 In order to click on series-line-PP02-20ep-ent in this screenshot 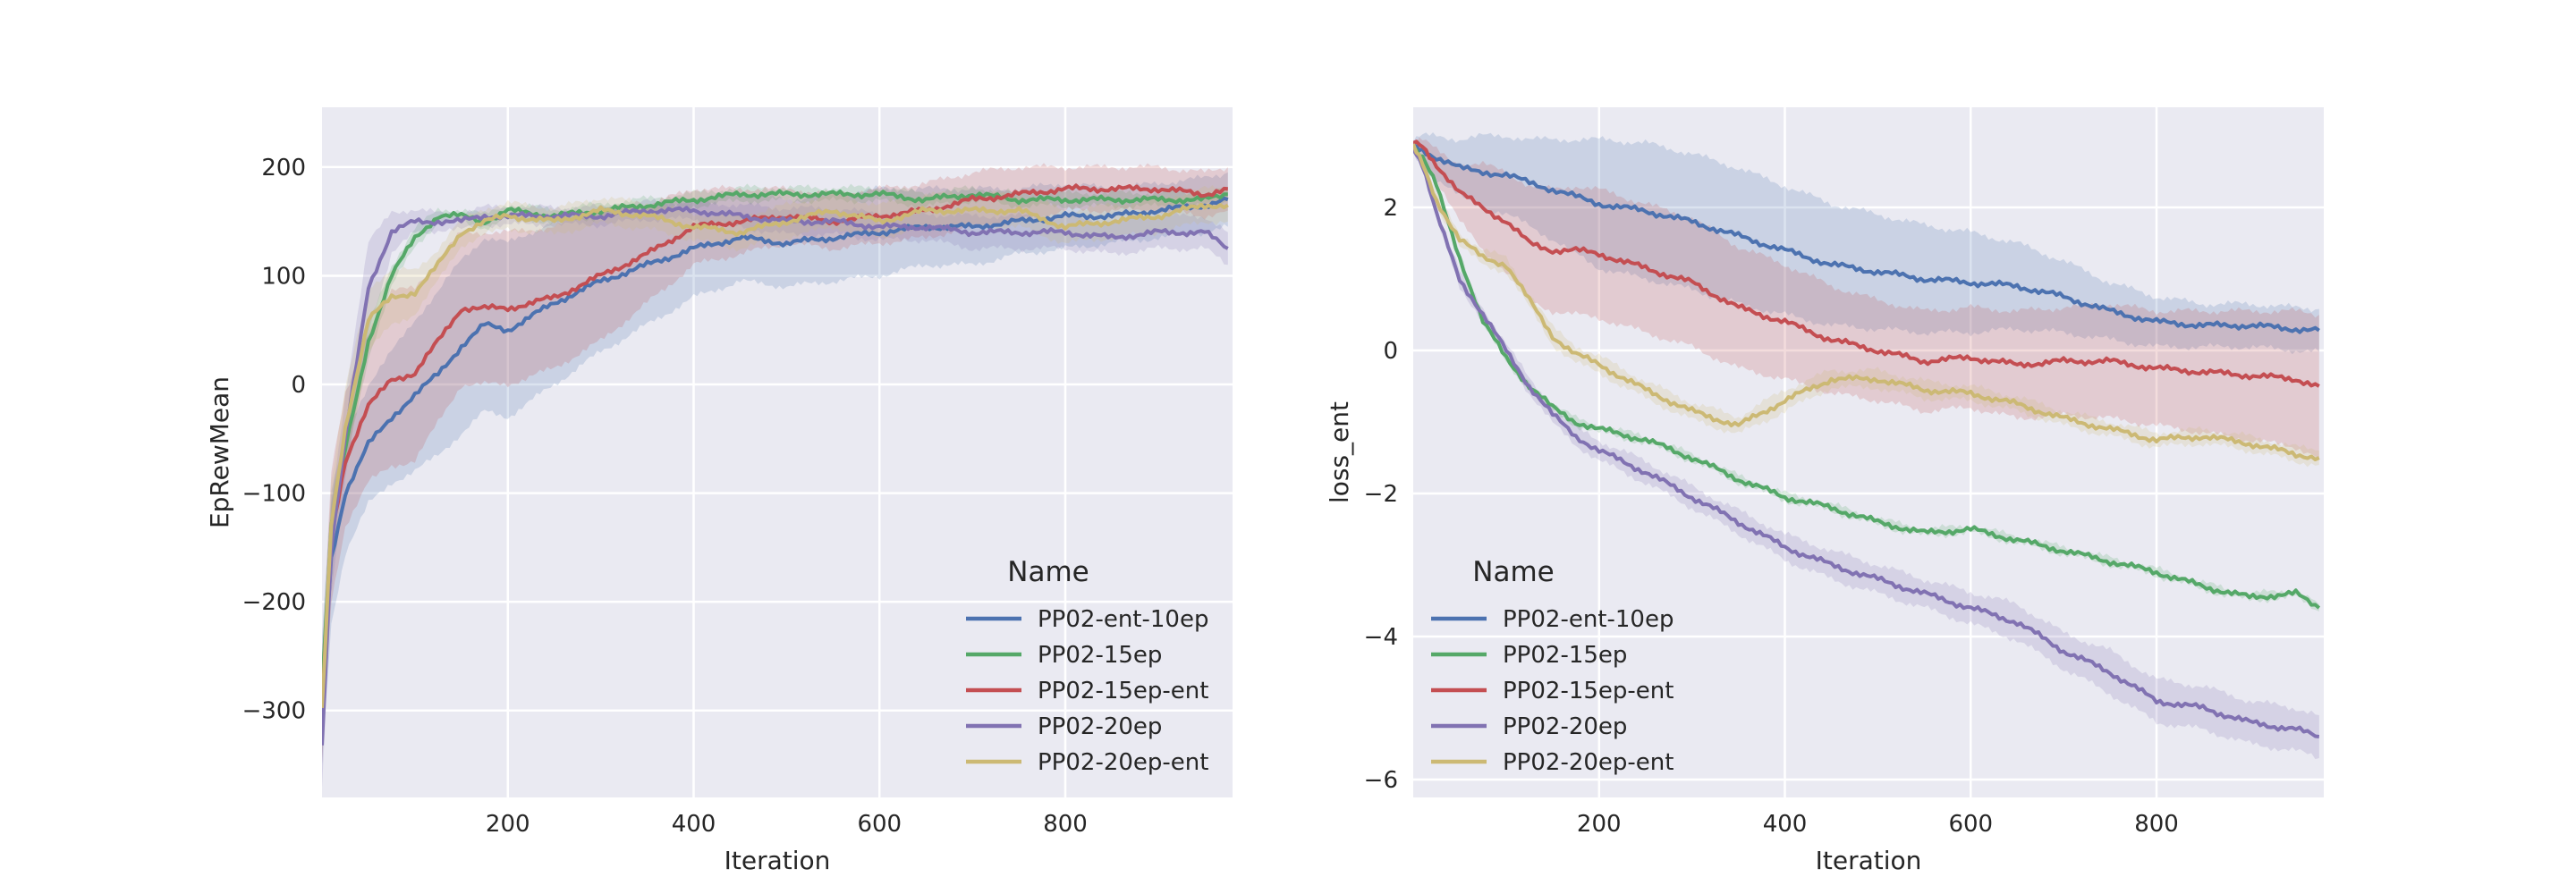, I will do `click(1866, 302)`.